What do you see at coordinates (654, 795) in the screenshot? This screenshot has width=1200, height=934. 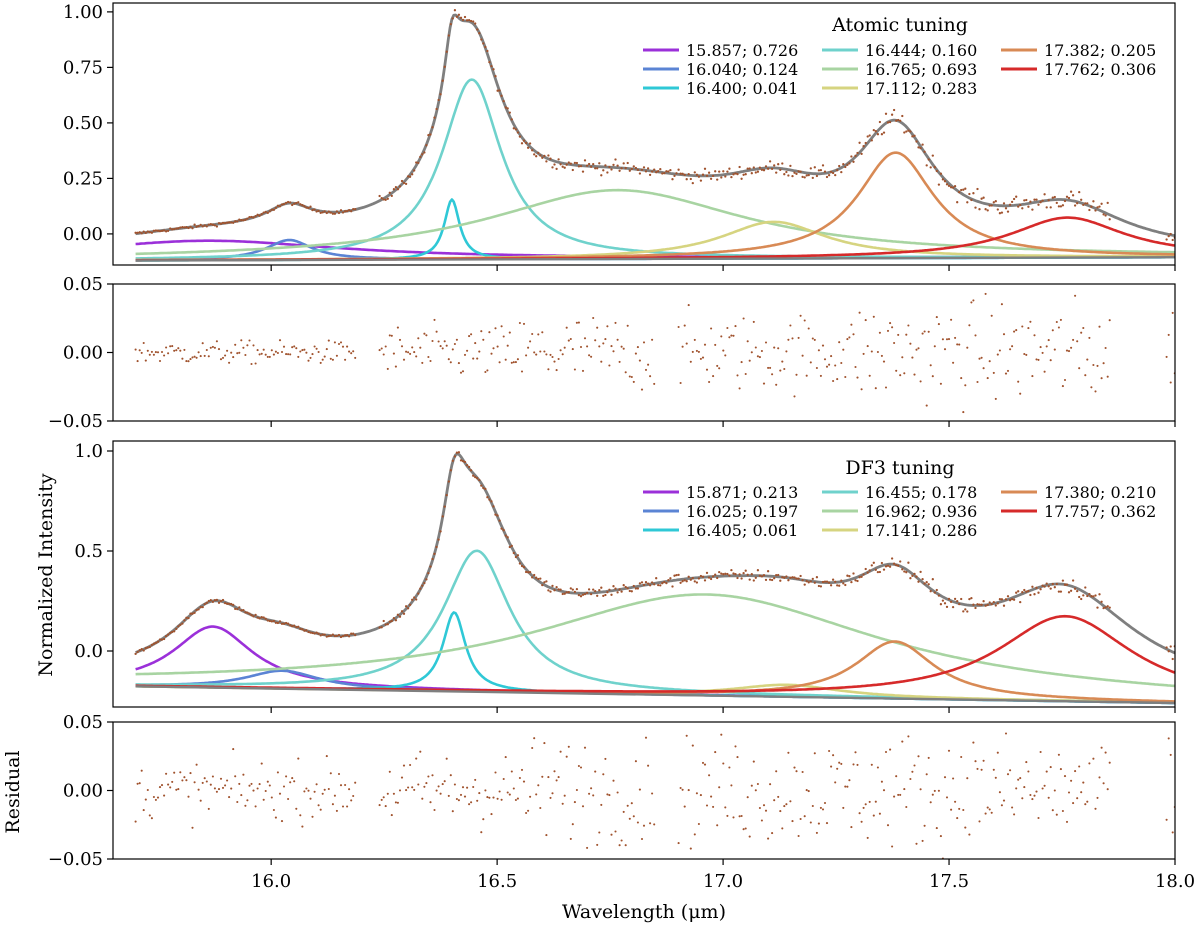 I see `df3-residual-points` at bounding box center [654, 795].